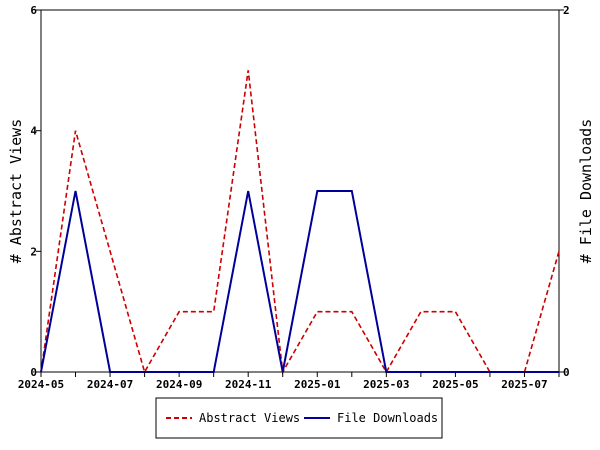 The image size is (600, 450). Describe the element at coordinates (41, 384) in the screenshot. I see `x-tick-label: 2024-05` at that location.